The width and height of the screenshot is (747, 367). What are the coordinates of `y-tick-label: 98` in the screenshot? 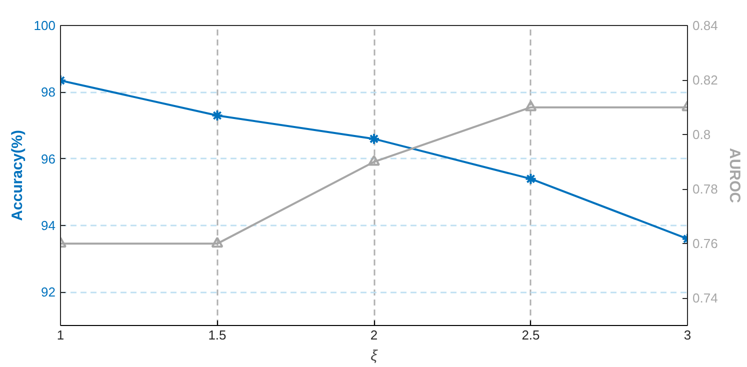 It's located at (48, 92).